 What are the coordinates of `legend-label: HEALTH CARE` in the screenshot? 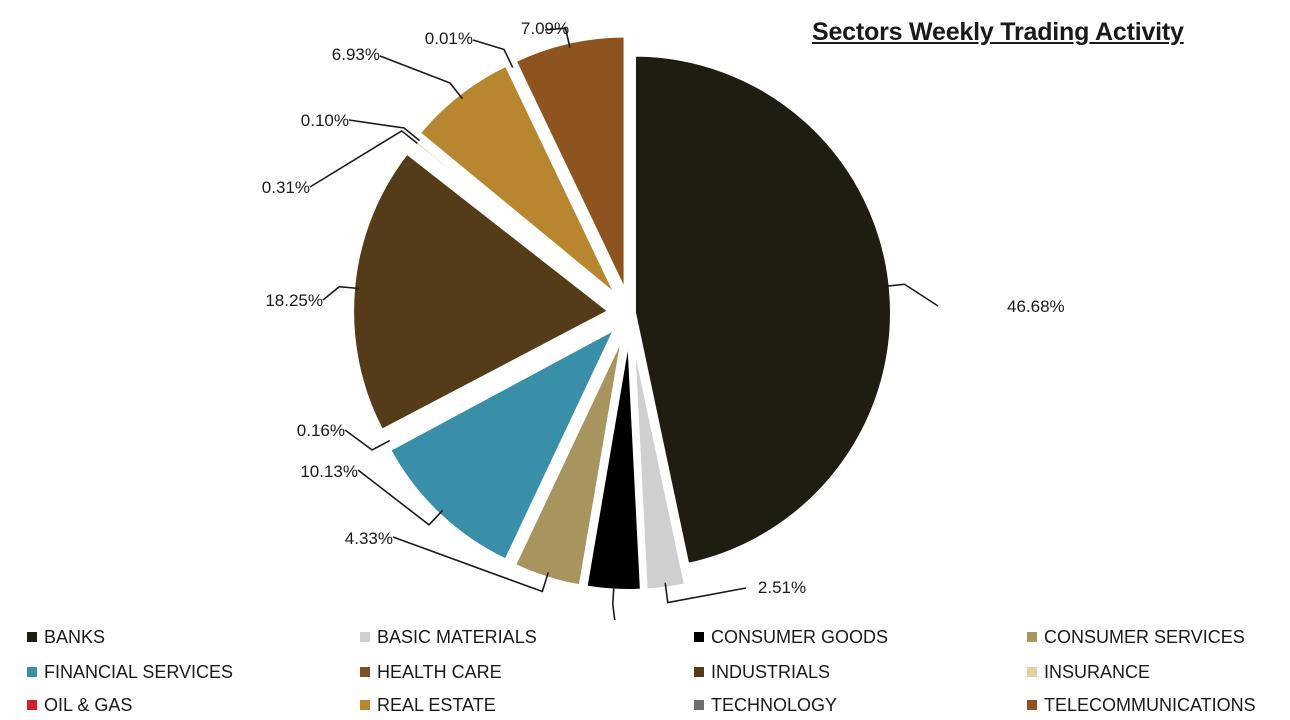 It's located at (439, 671).